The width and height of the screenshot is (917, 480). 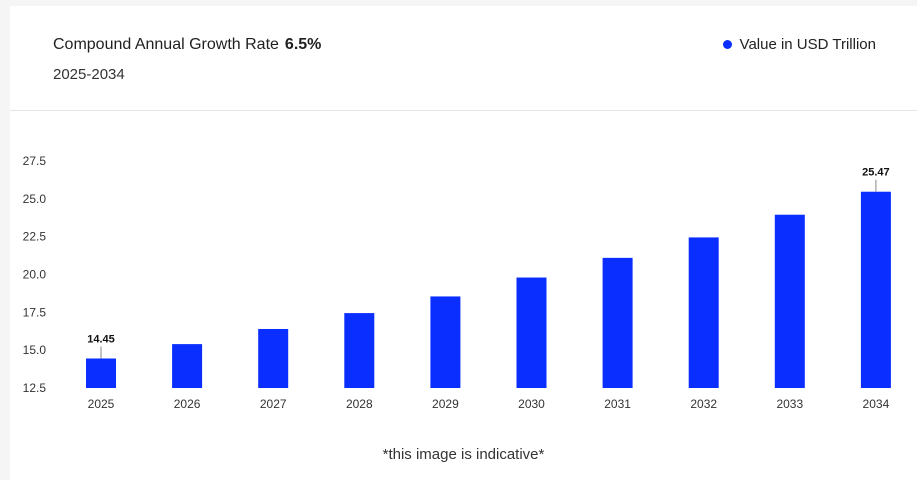 I want to click on y-tick-label: 12.5, so click(x=35, y=388).